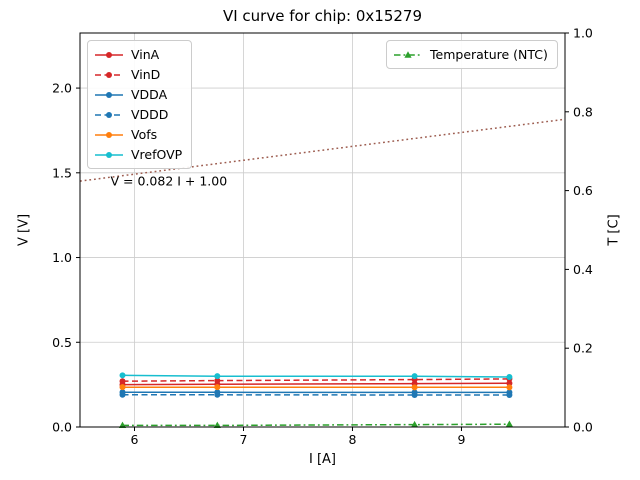 The image size is (640, 480). I want to click on legend-label-vdda: VDDA, so click(149, 94).